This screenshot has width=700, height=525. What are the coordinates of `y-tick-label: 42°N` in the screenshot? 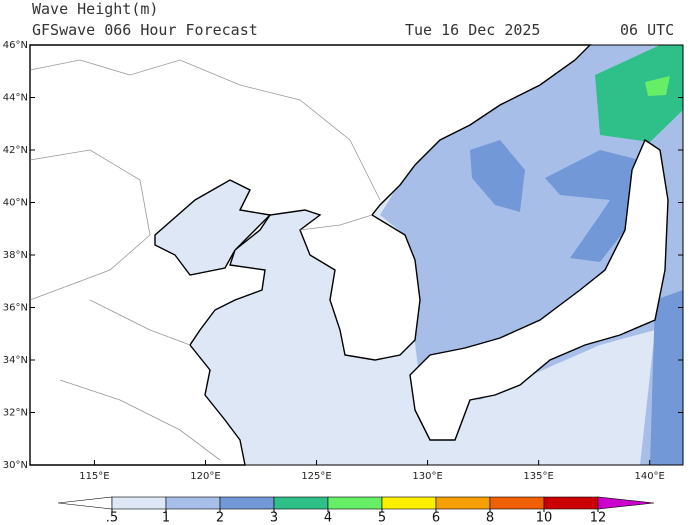 It's located at (15, 150).